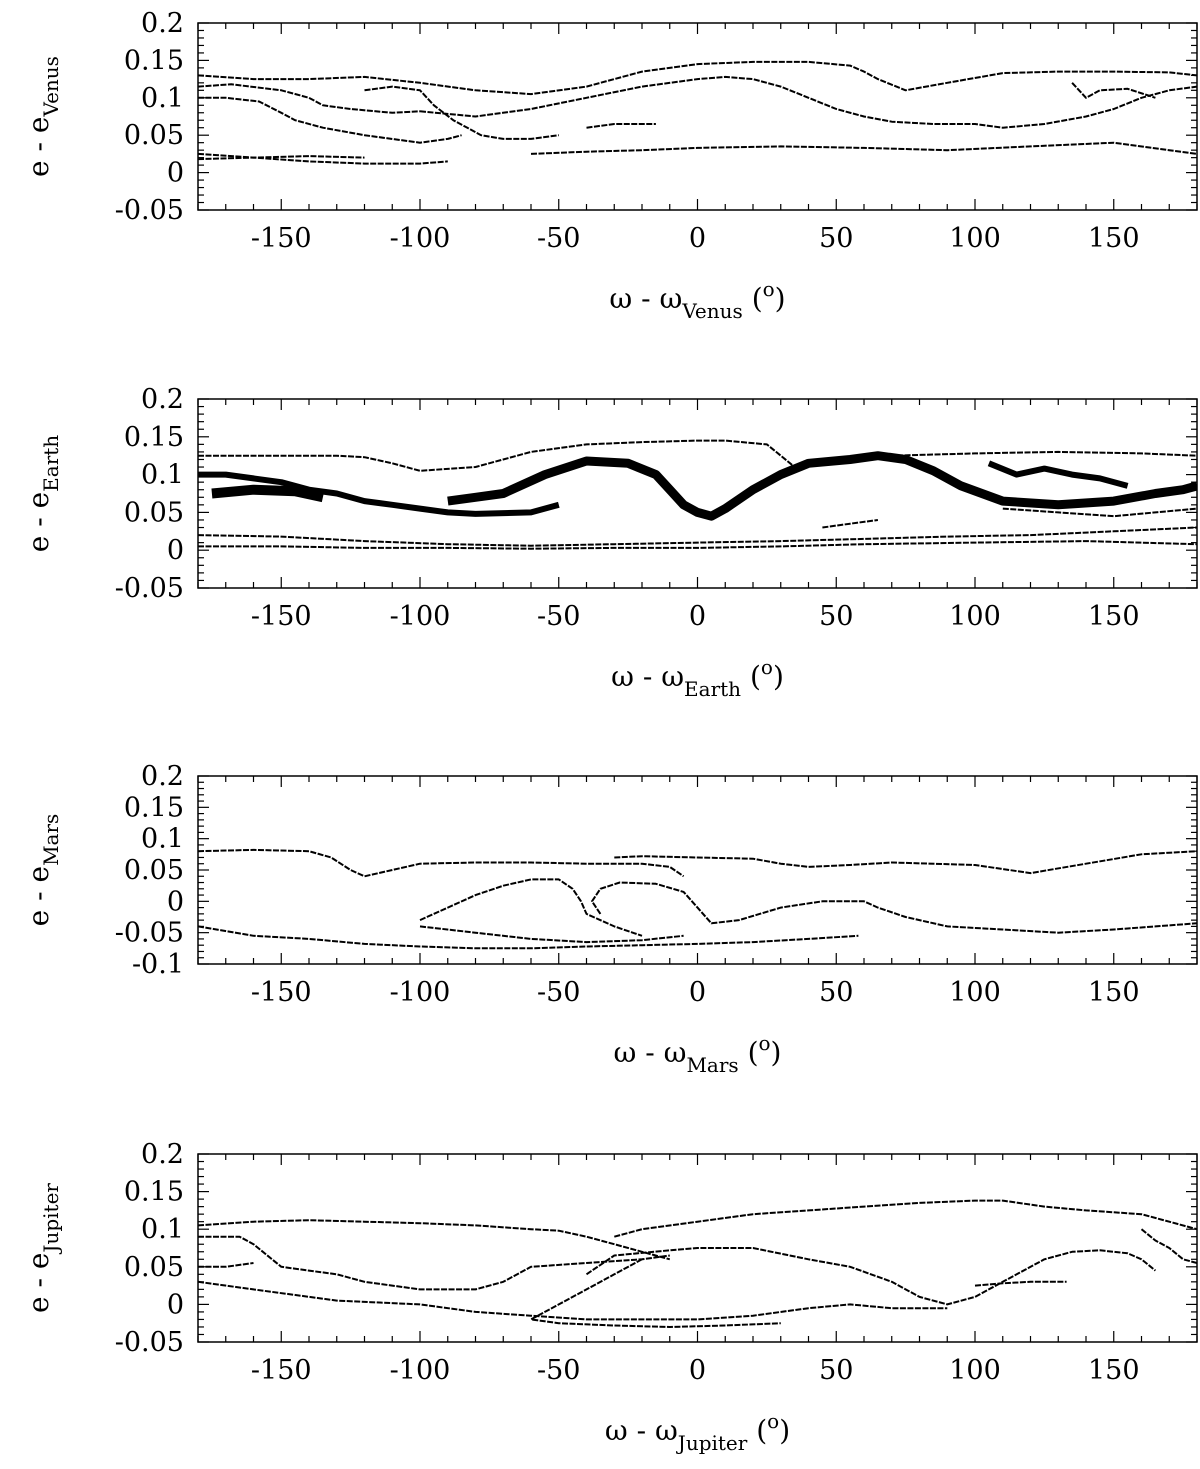 Image resolution: width=1200 pixels, height=1469 pixels. Describe the element at coordinates (158, 964) in the screenshot. I see `y-tick-label: -0.1` at that location.